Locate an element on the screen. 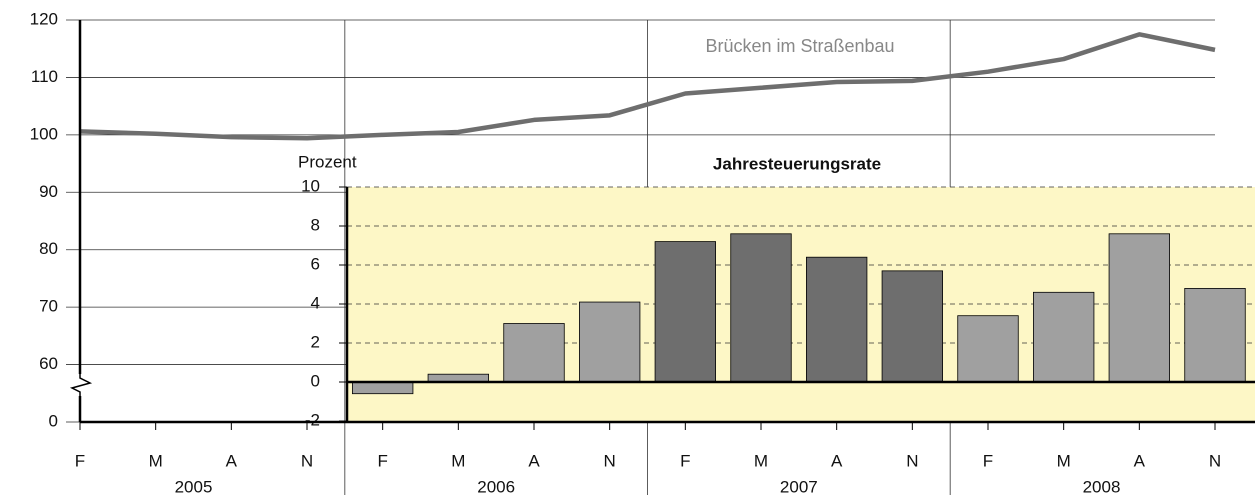 Image resolution: width=1255 pixels, height=498 pixels. y-tick-label: 2 is located at coordinates (315, 341).